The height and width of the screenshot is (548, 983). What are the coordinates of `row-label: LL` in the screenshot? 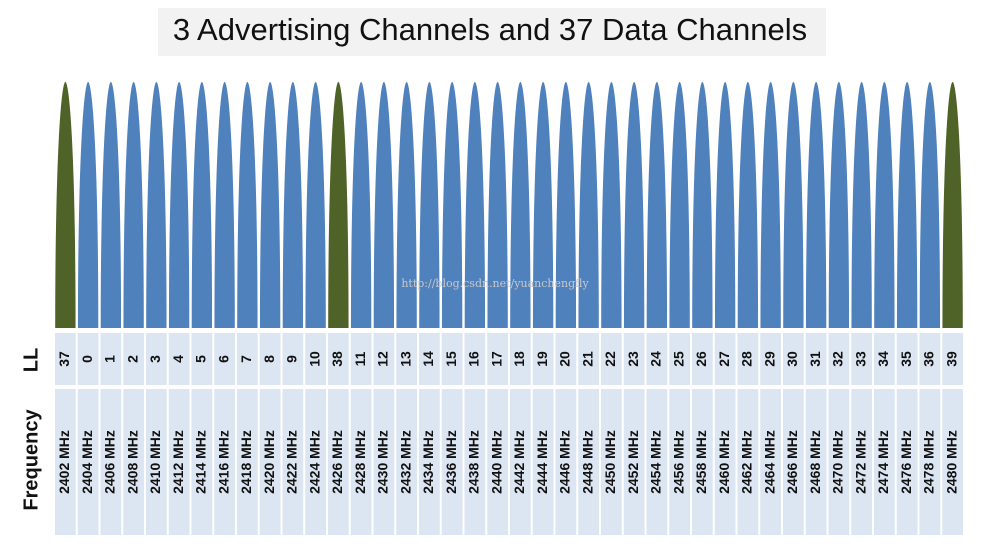 It's located at (31, 360).